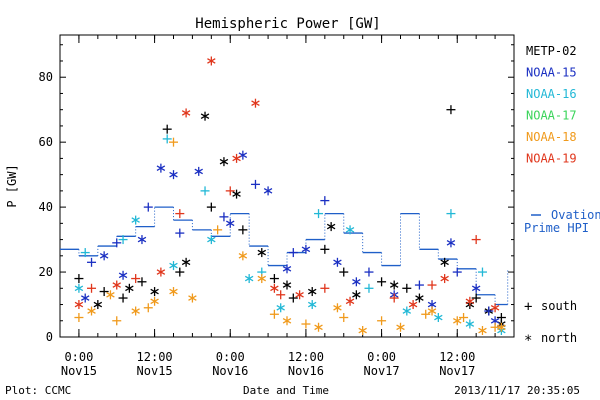 The image size is (600, 400). What do you see at coordinates (46, 77) in the screenshot?
I see `y-tick-label: 80` at bounding box center [46, 77].